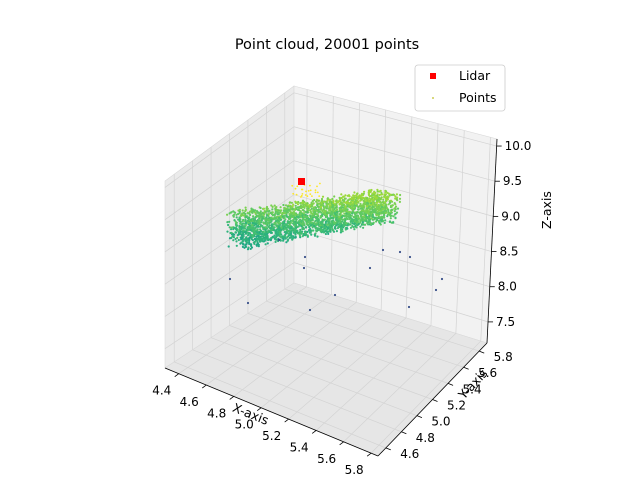 This screenshot has height=485, width=640. I want to click on x-grid-back, so click(460, 232).